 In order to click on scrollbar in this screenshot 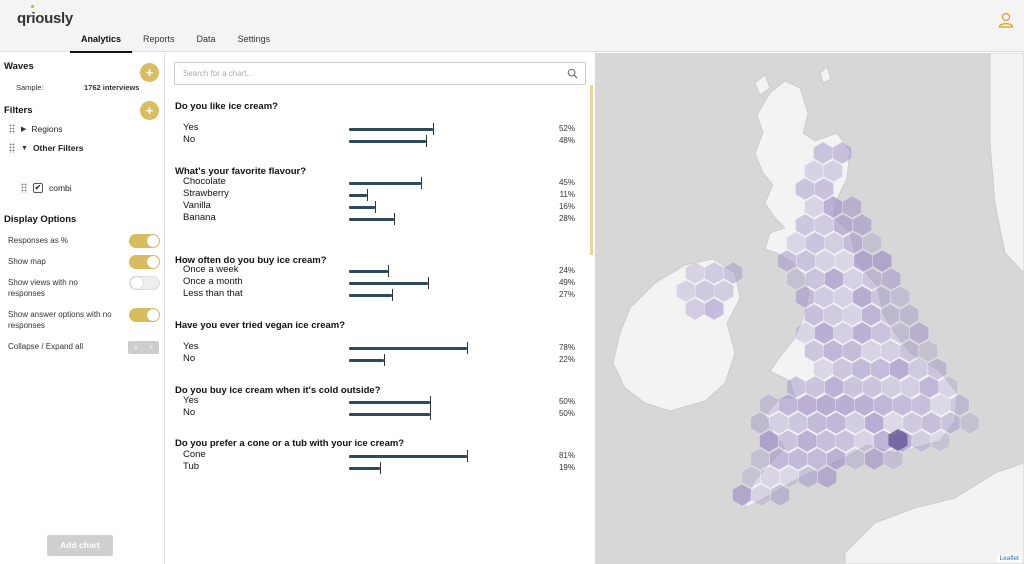, I will do `click(591, 170)`.